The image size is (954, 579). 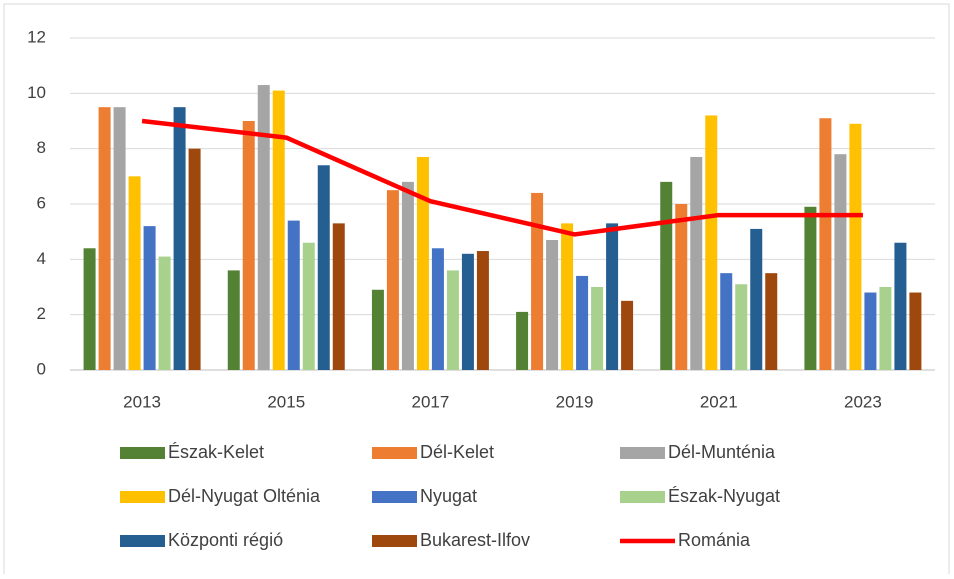 I want to click on y-tick-label: 2, so click(x=41, y=313).